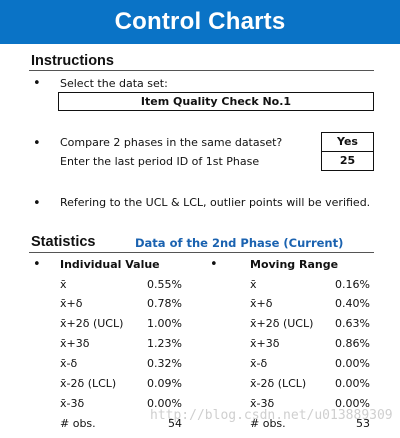  I want to click on stat-value: 0.40%, so click(352, 303).